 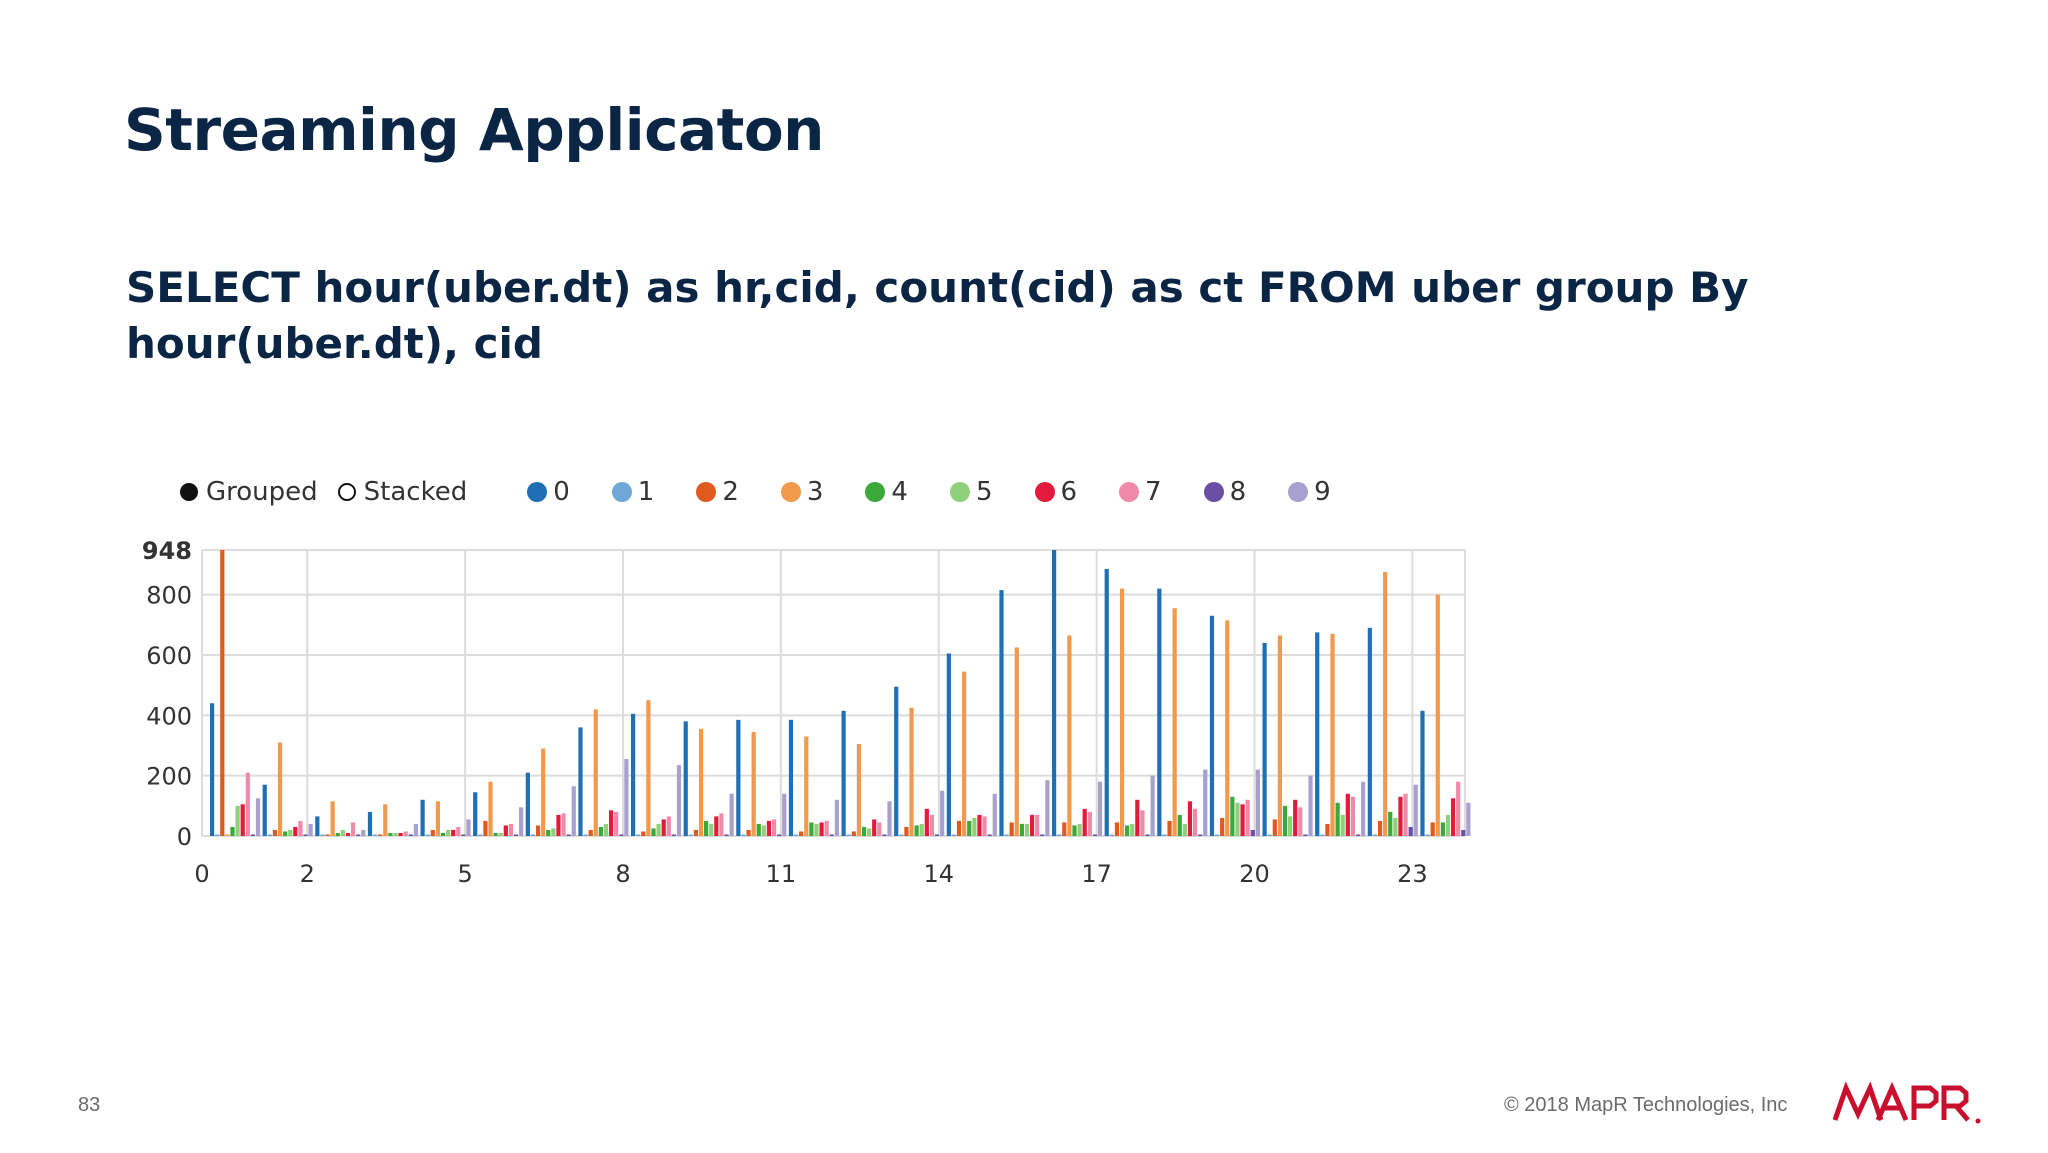 I want to click on copyright-text: © 2018 MapR Technologies, Inc, so click(x=1646, y=1105).